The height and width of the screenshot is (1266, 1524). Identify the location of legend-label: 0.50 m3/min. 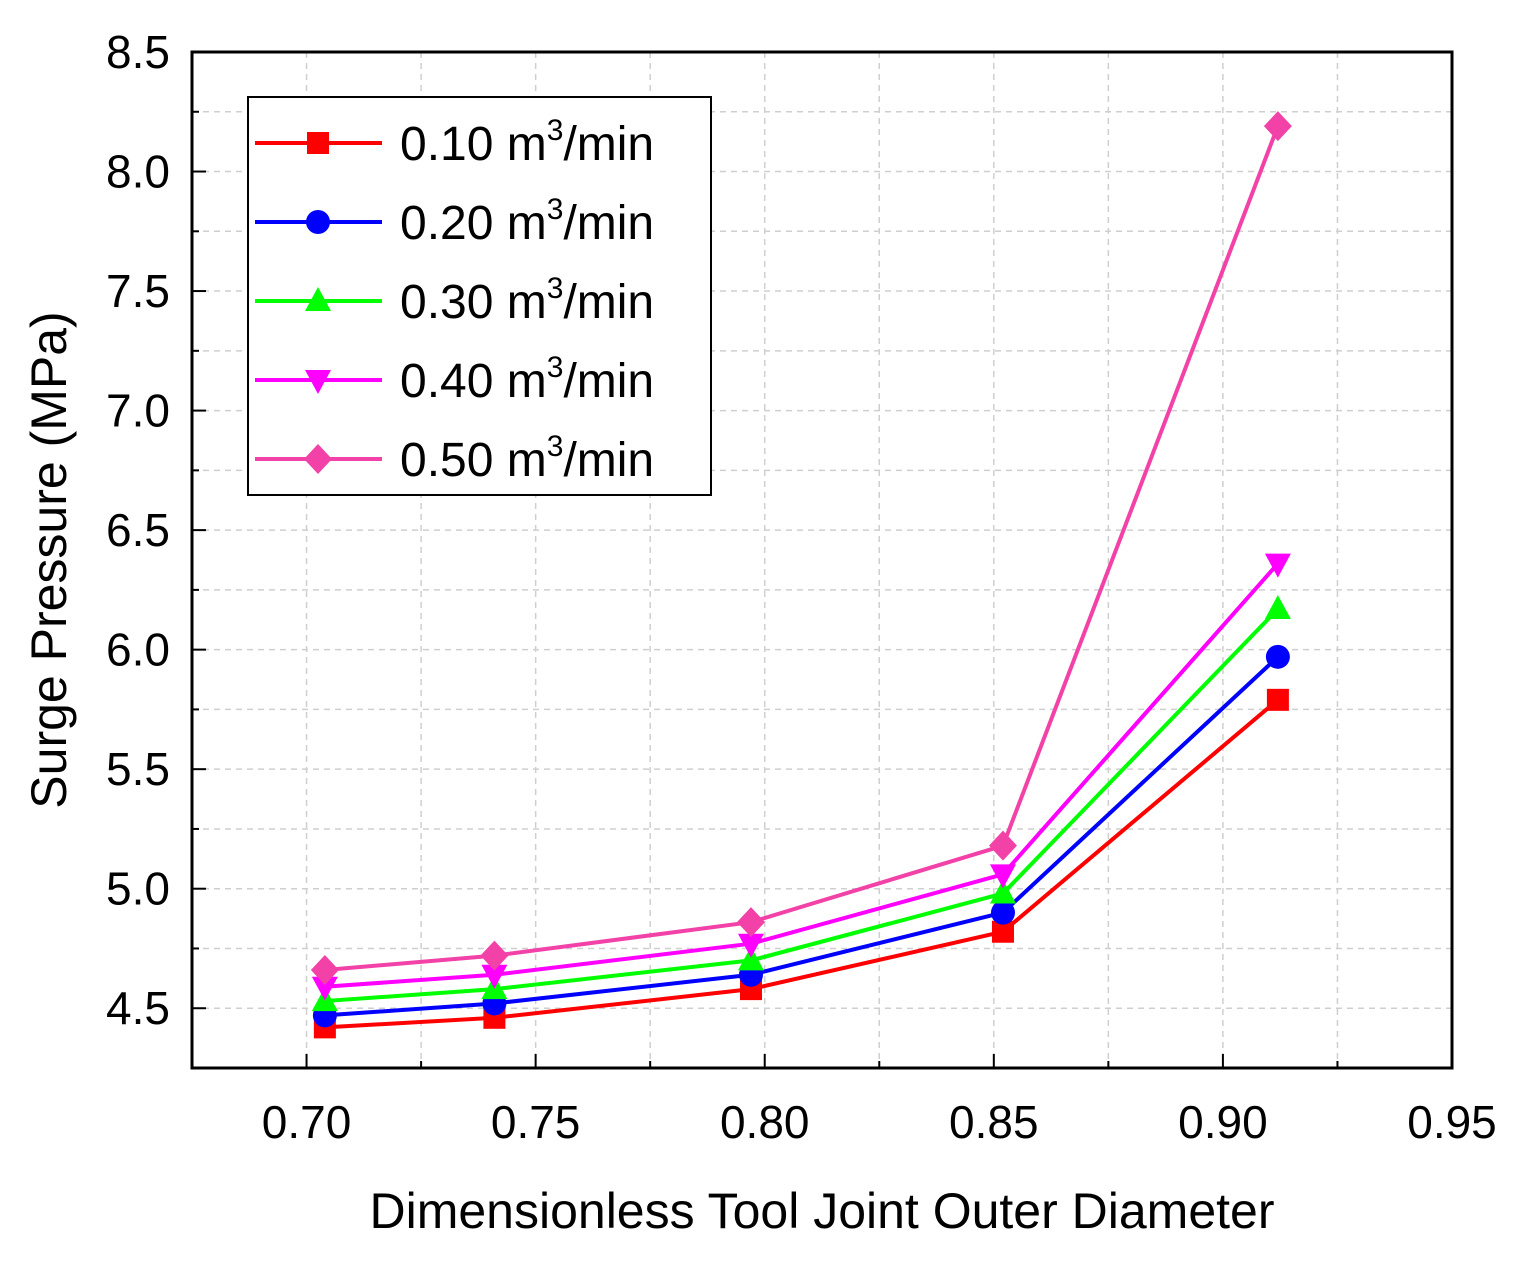
(527, 458).